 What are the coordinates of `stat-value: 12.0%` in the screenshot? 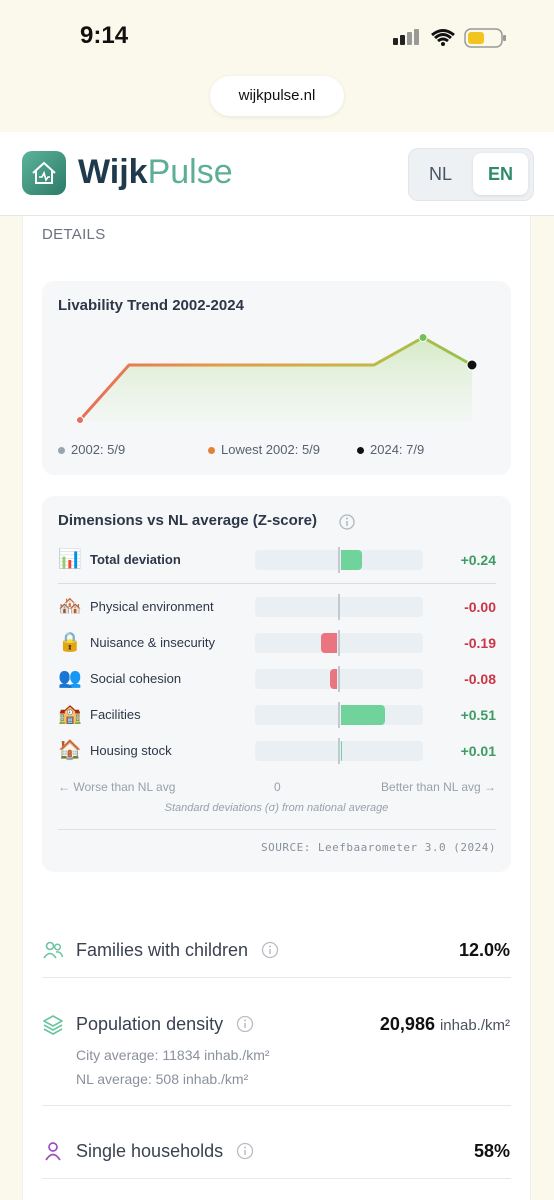 It's located at (484, 951).